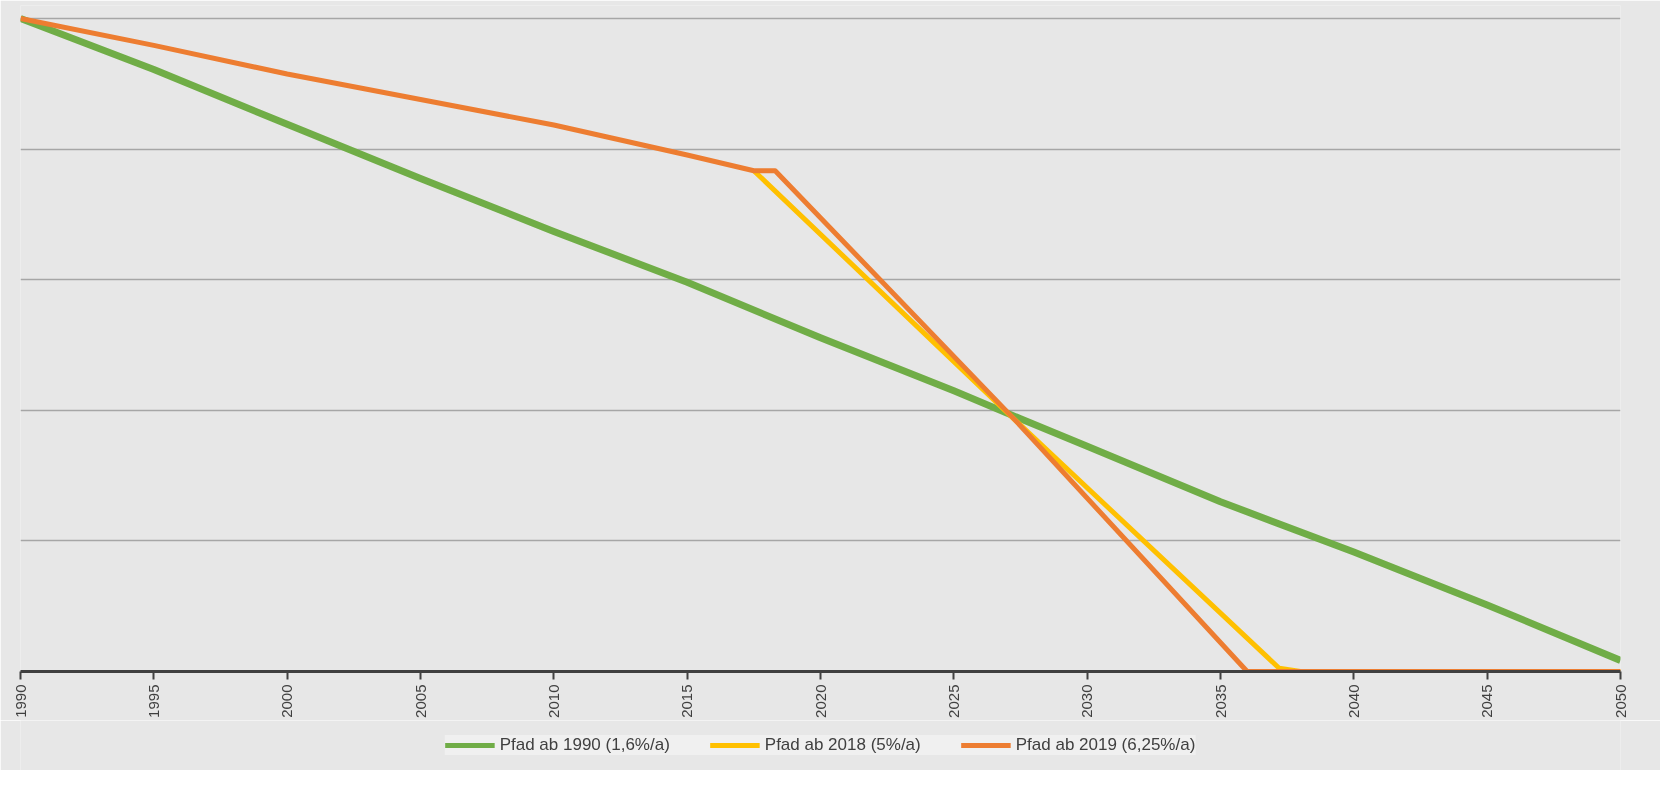 This screenshot has width=1675, height=787. I want to click on x-tick-label: 2040, so click(1353, 701).